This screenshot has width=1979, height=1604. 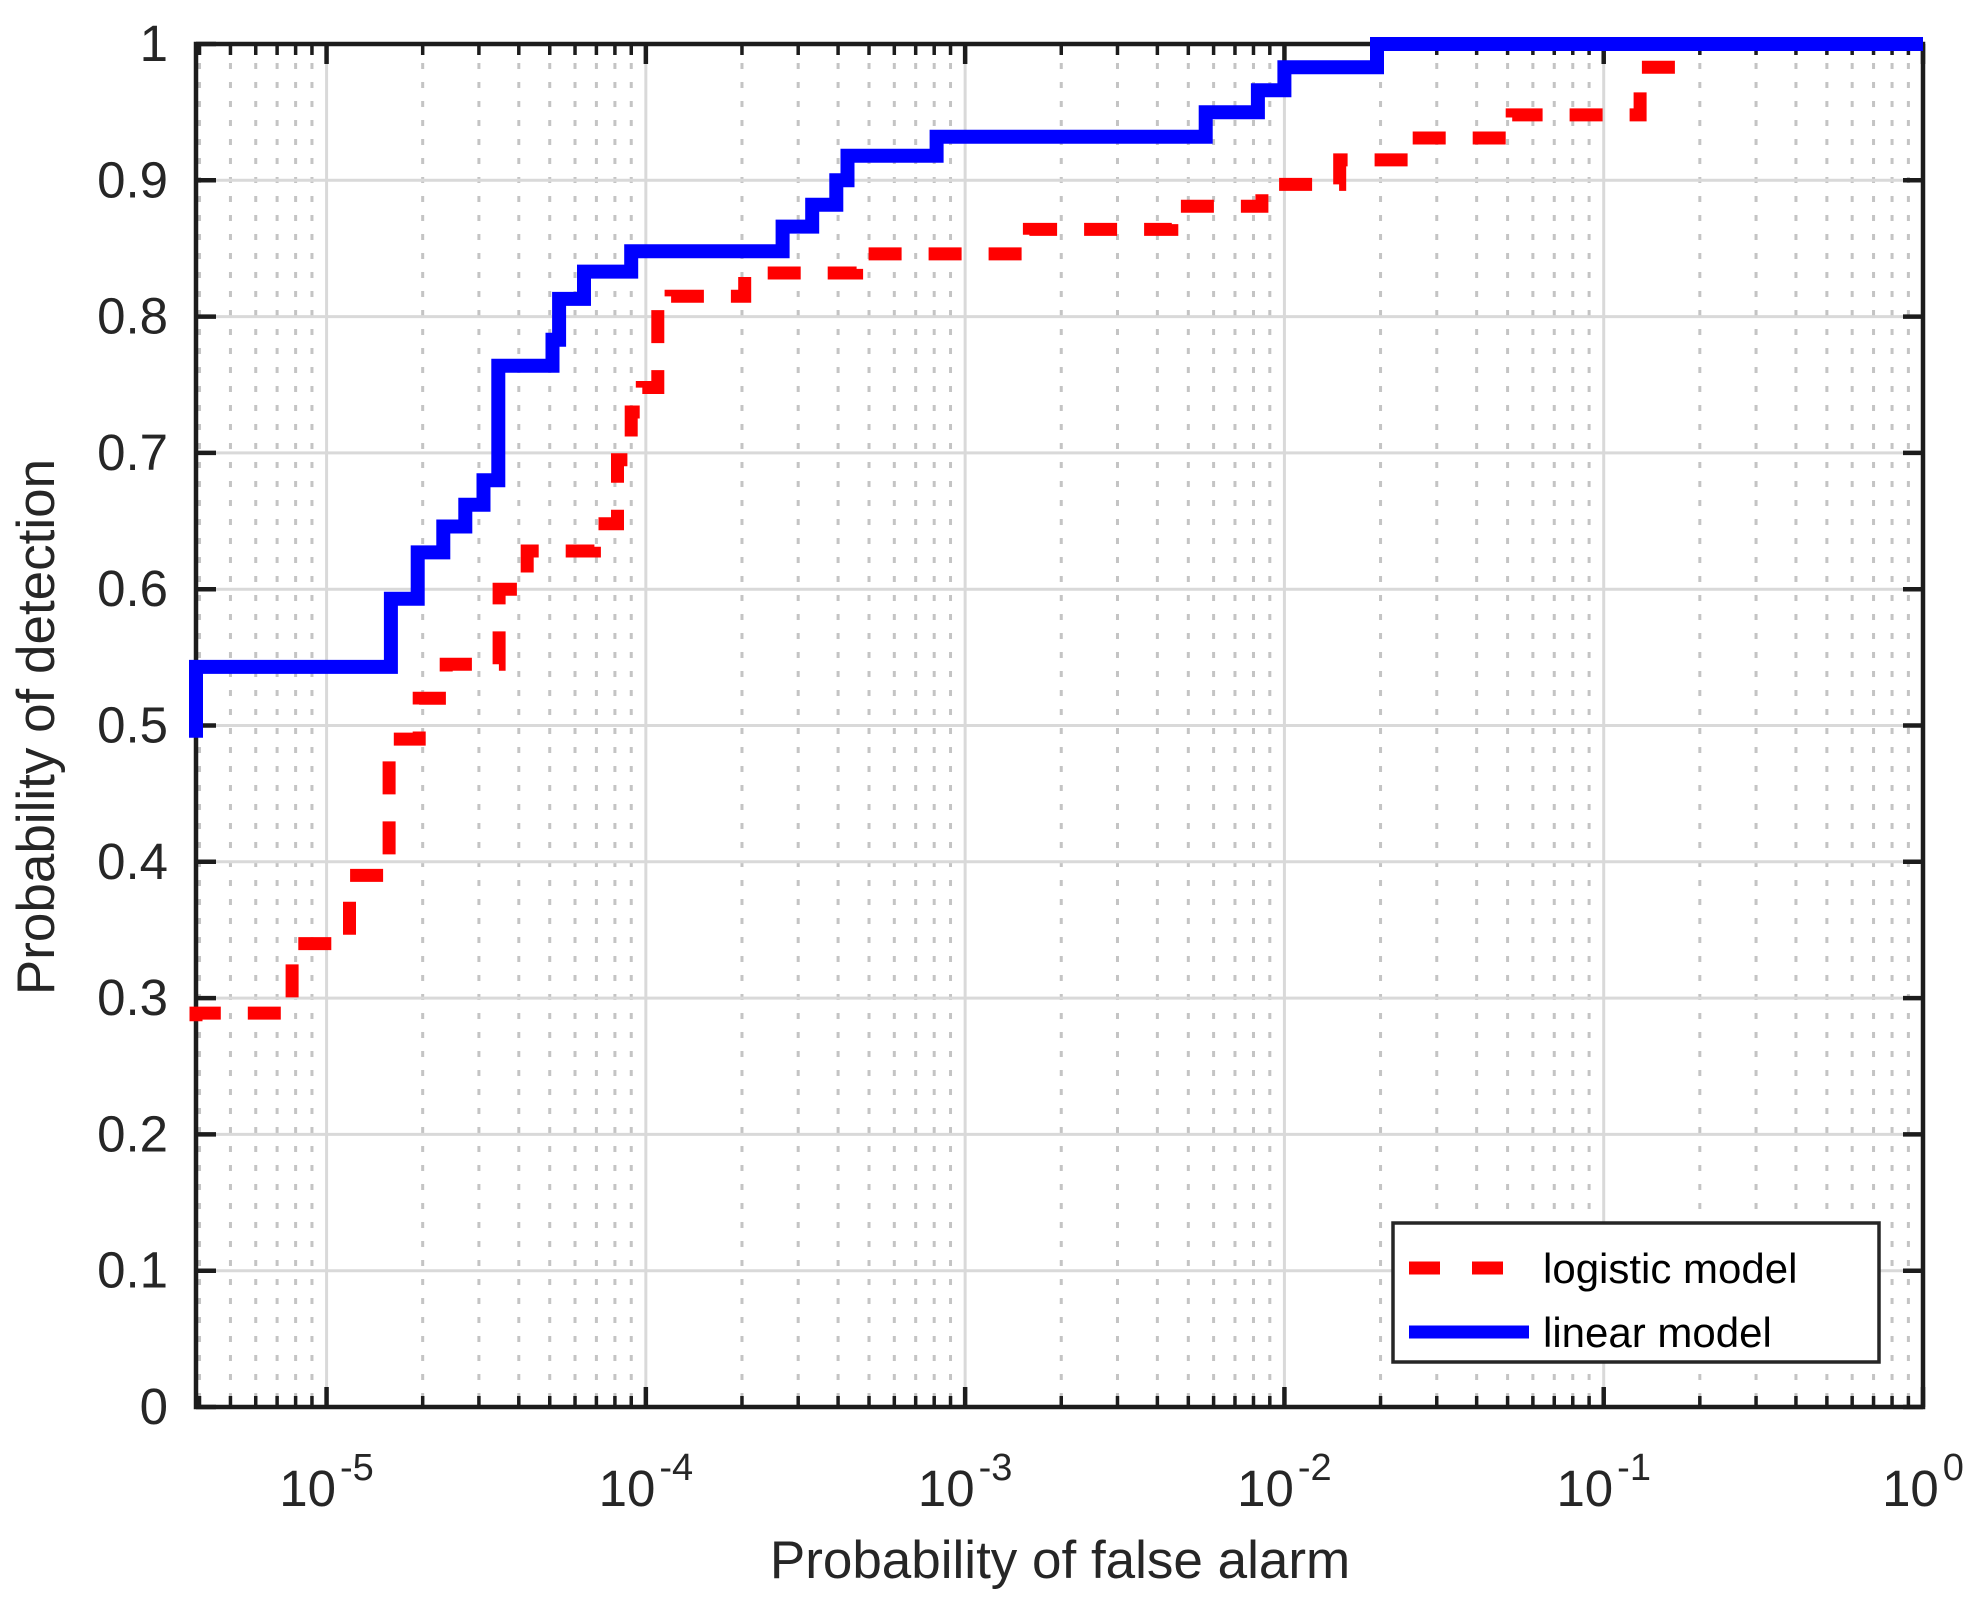 What do you see at coordinates (36, 727) in the screenshot?
I see `y-axis-label: Probability of detection` at bounding box center [36, 727].